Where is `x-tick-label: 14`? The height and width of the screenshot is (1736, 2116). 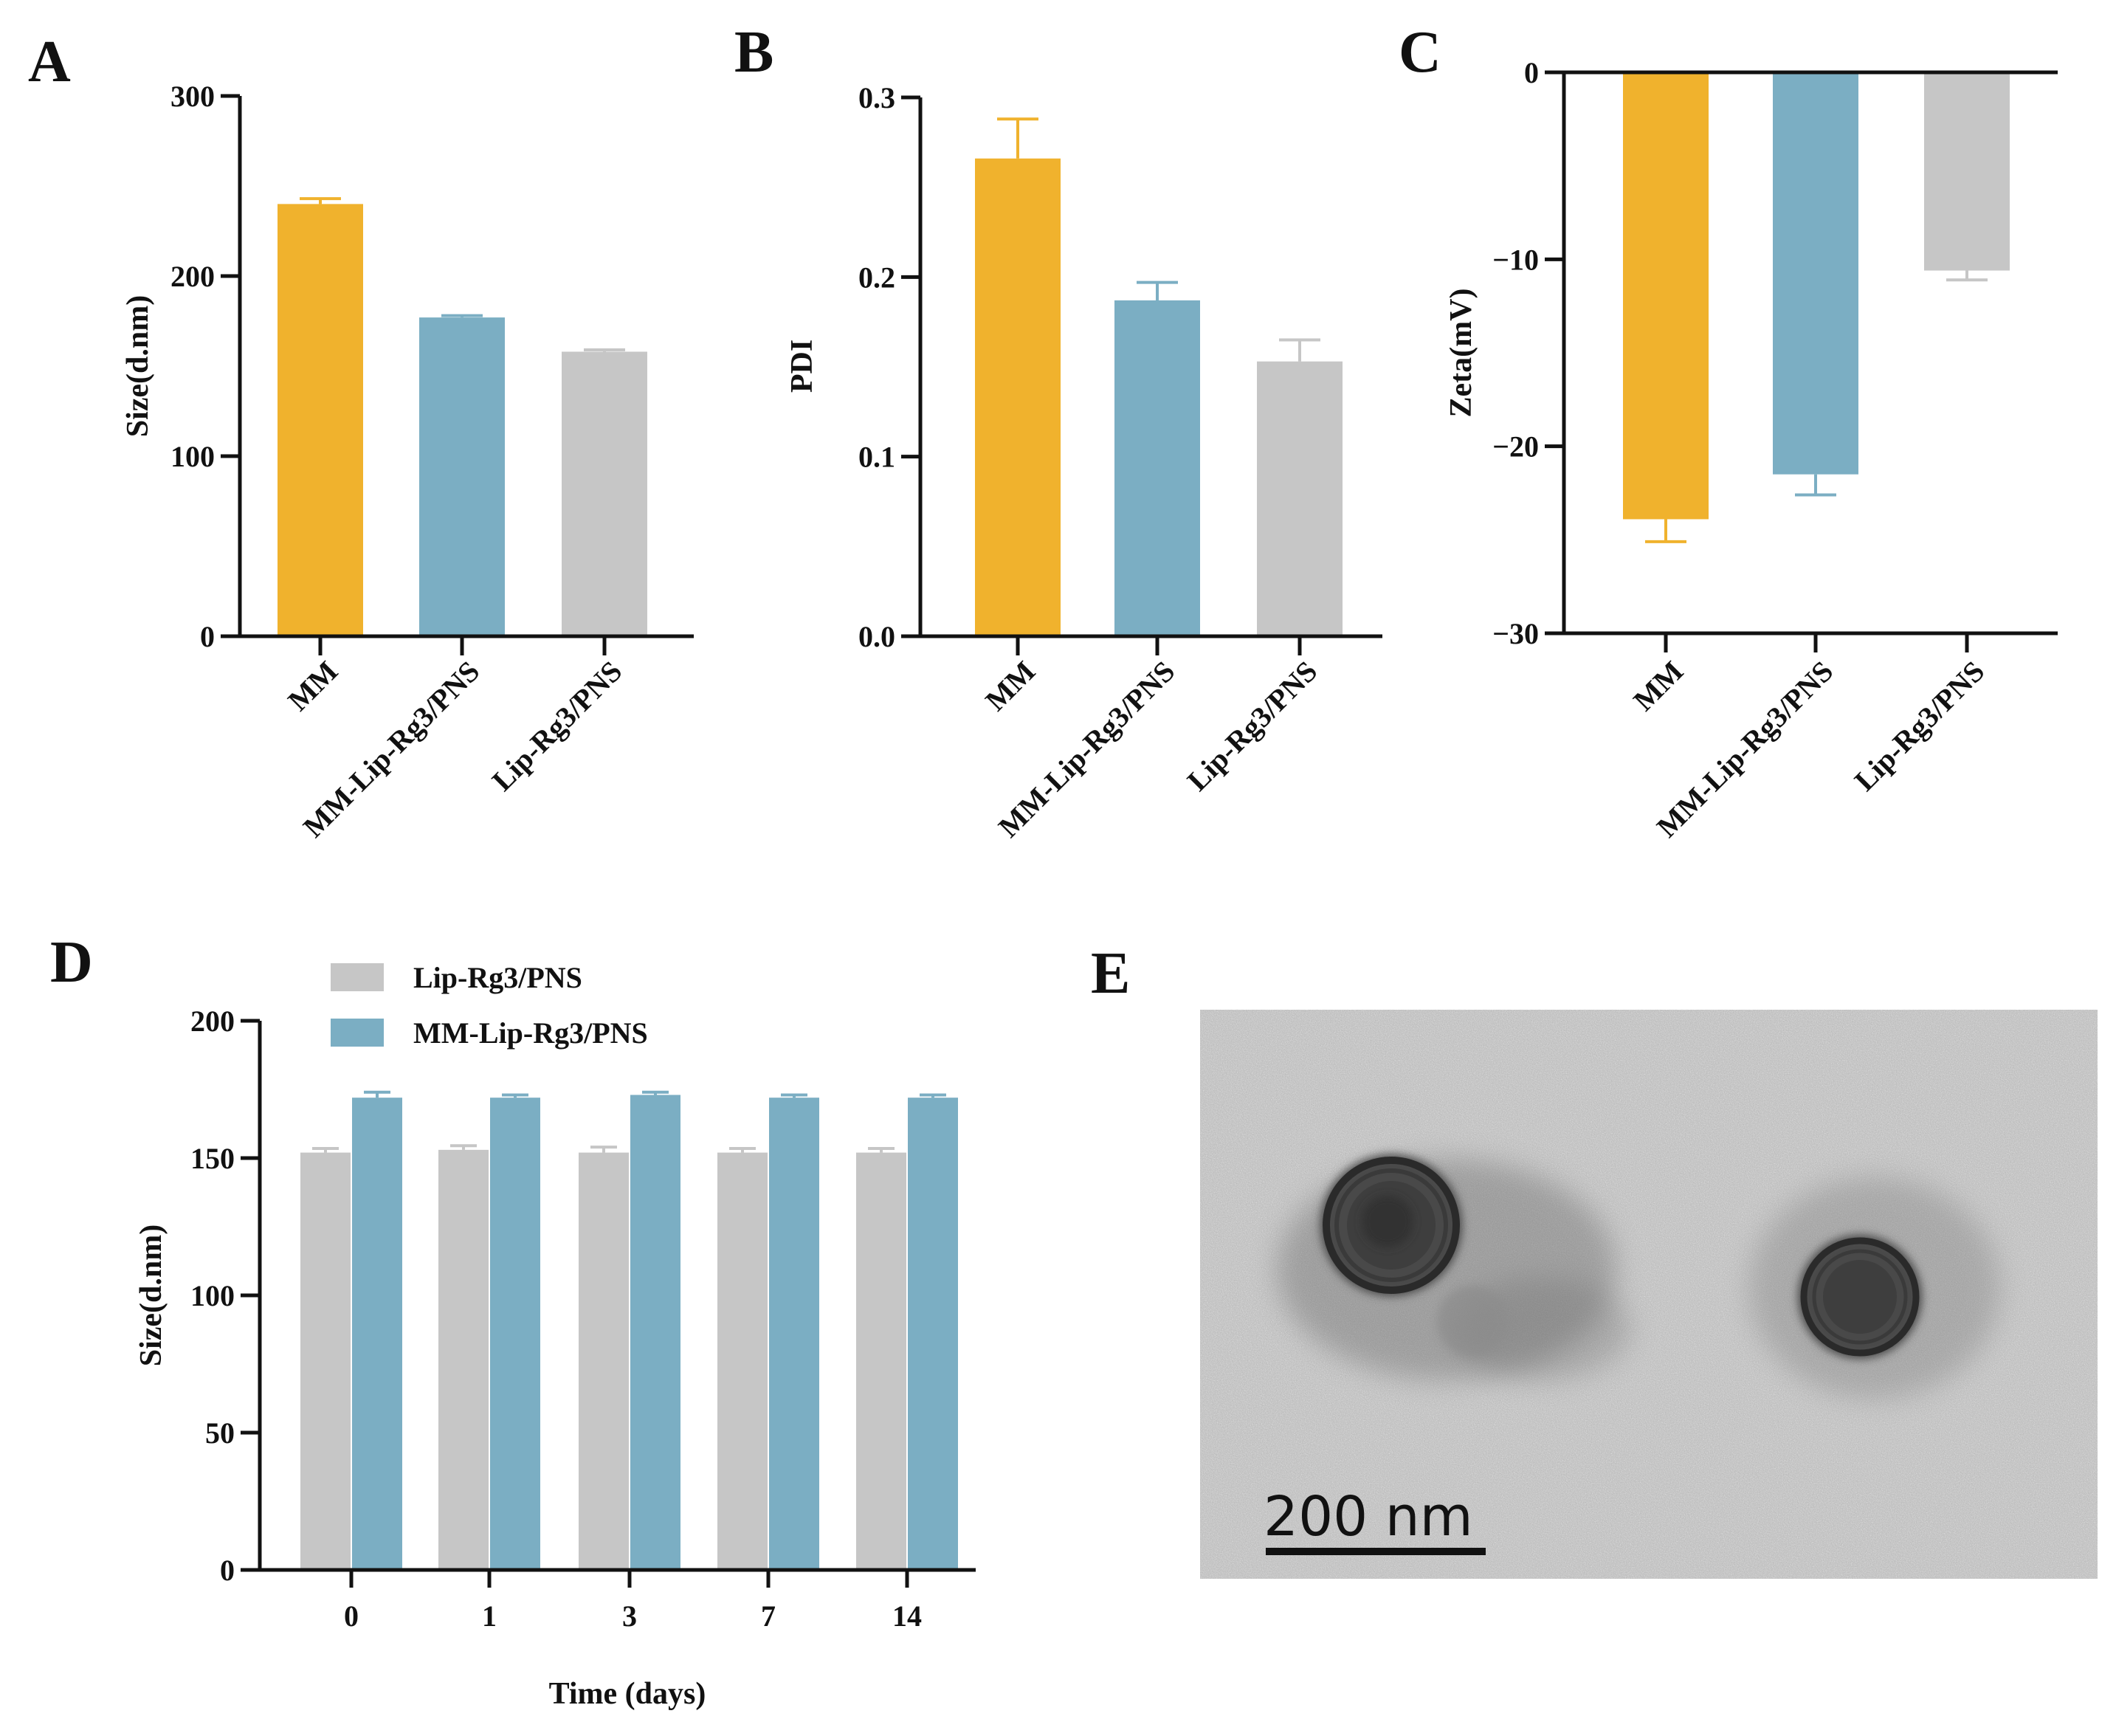 x-tick-label: 14 is located at coordinates (907, 1616).